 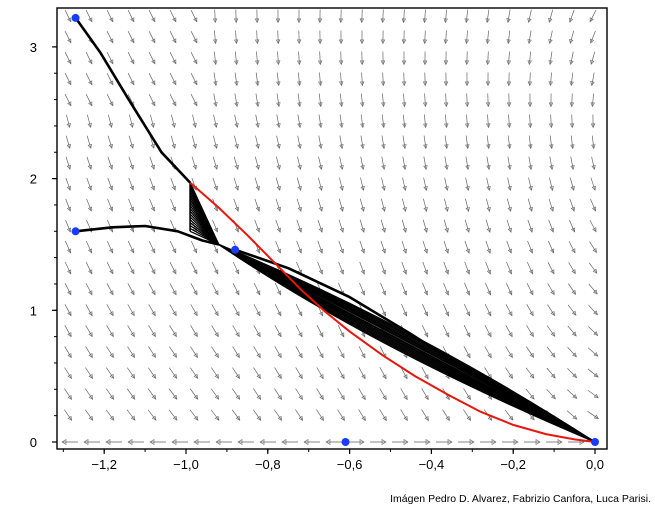 I want to click on x-tick-label: −0,8, so click(x=268, y=464).